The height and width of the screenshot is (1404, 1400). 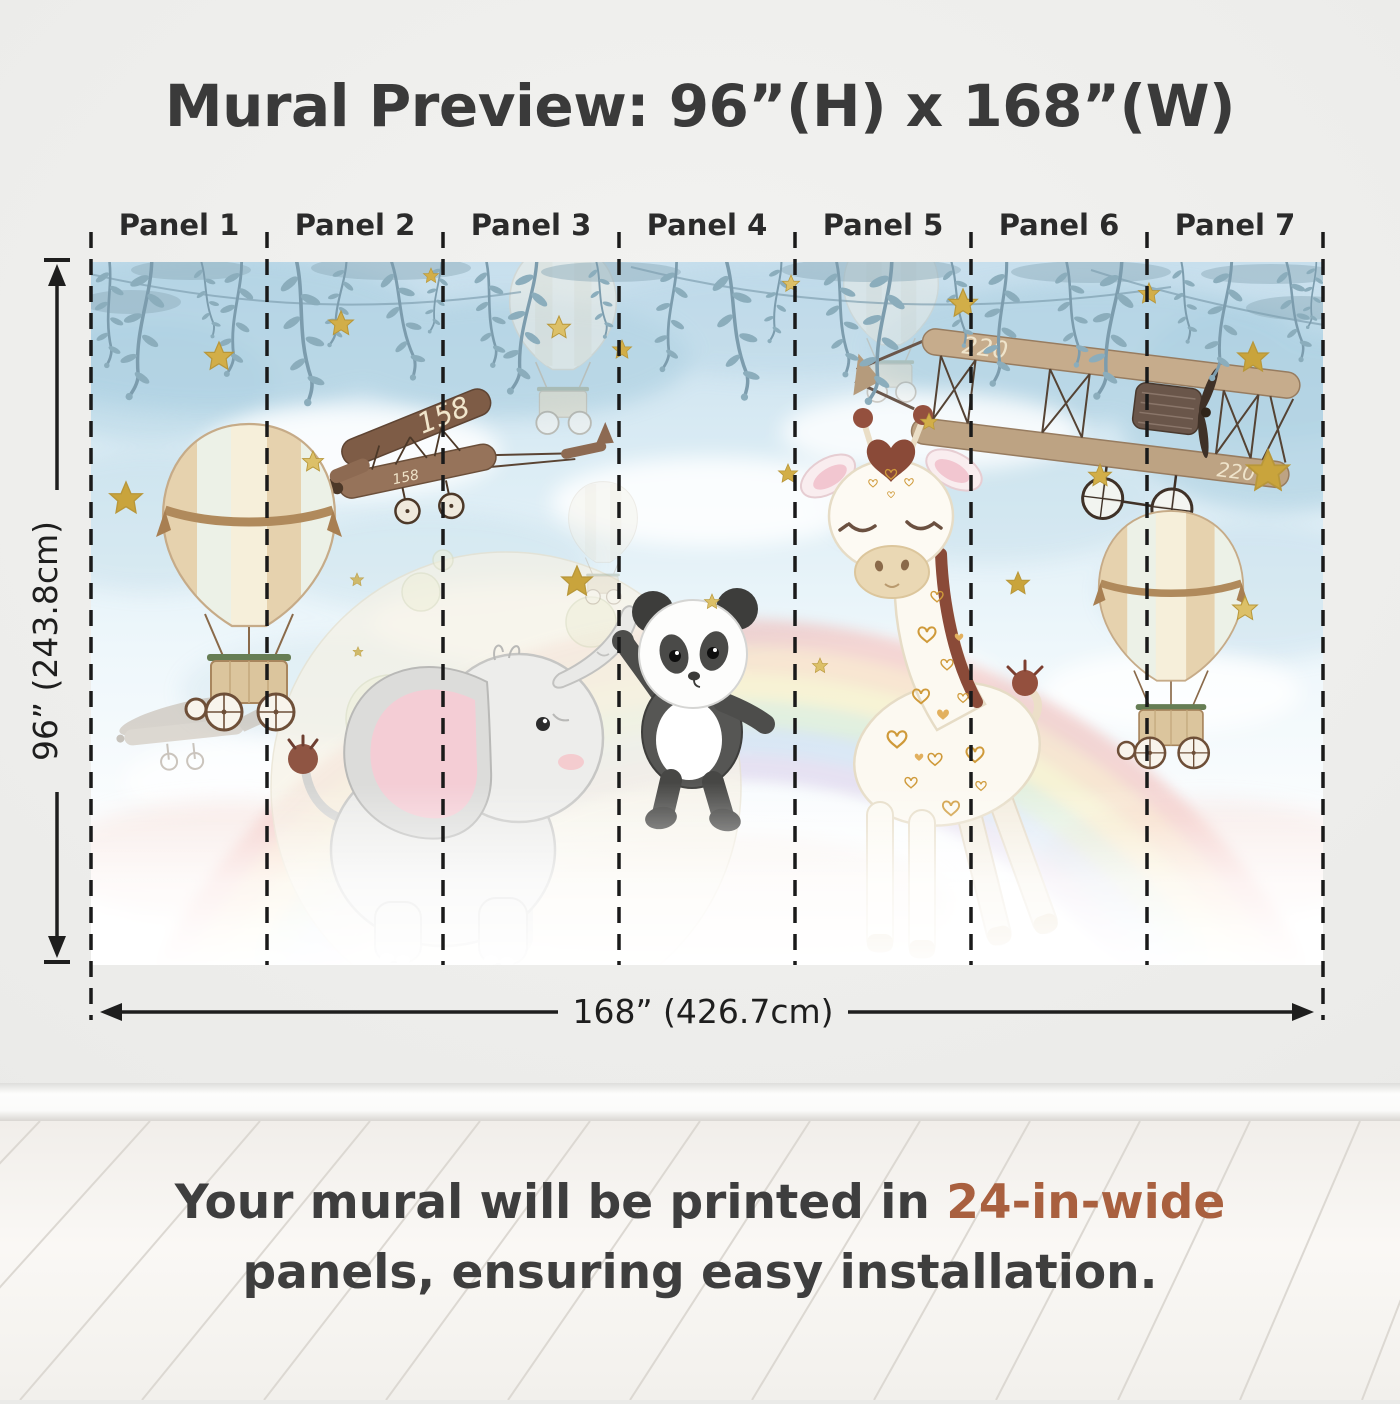 What do you see at coordinates (702, 1011) in the screenshot?
I see `width-dimension-label: 168” (426.7cm)` at bounding box center [702, 1011].